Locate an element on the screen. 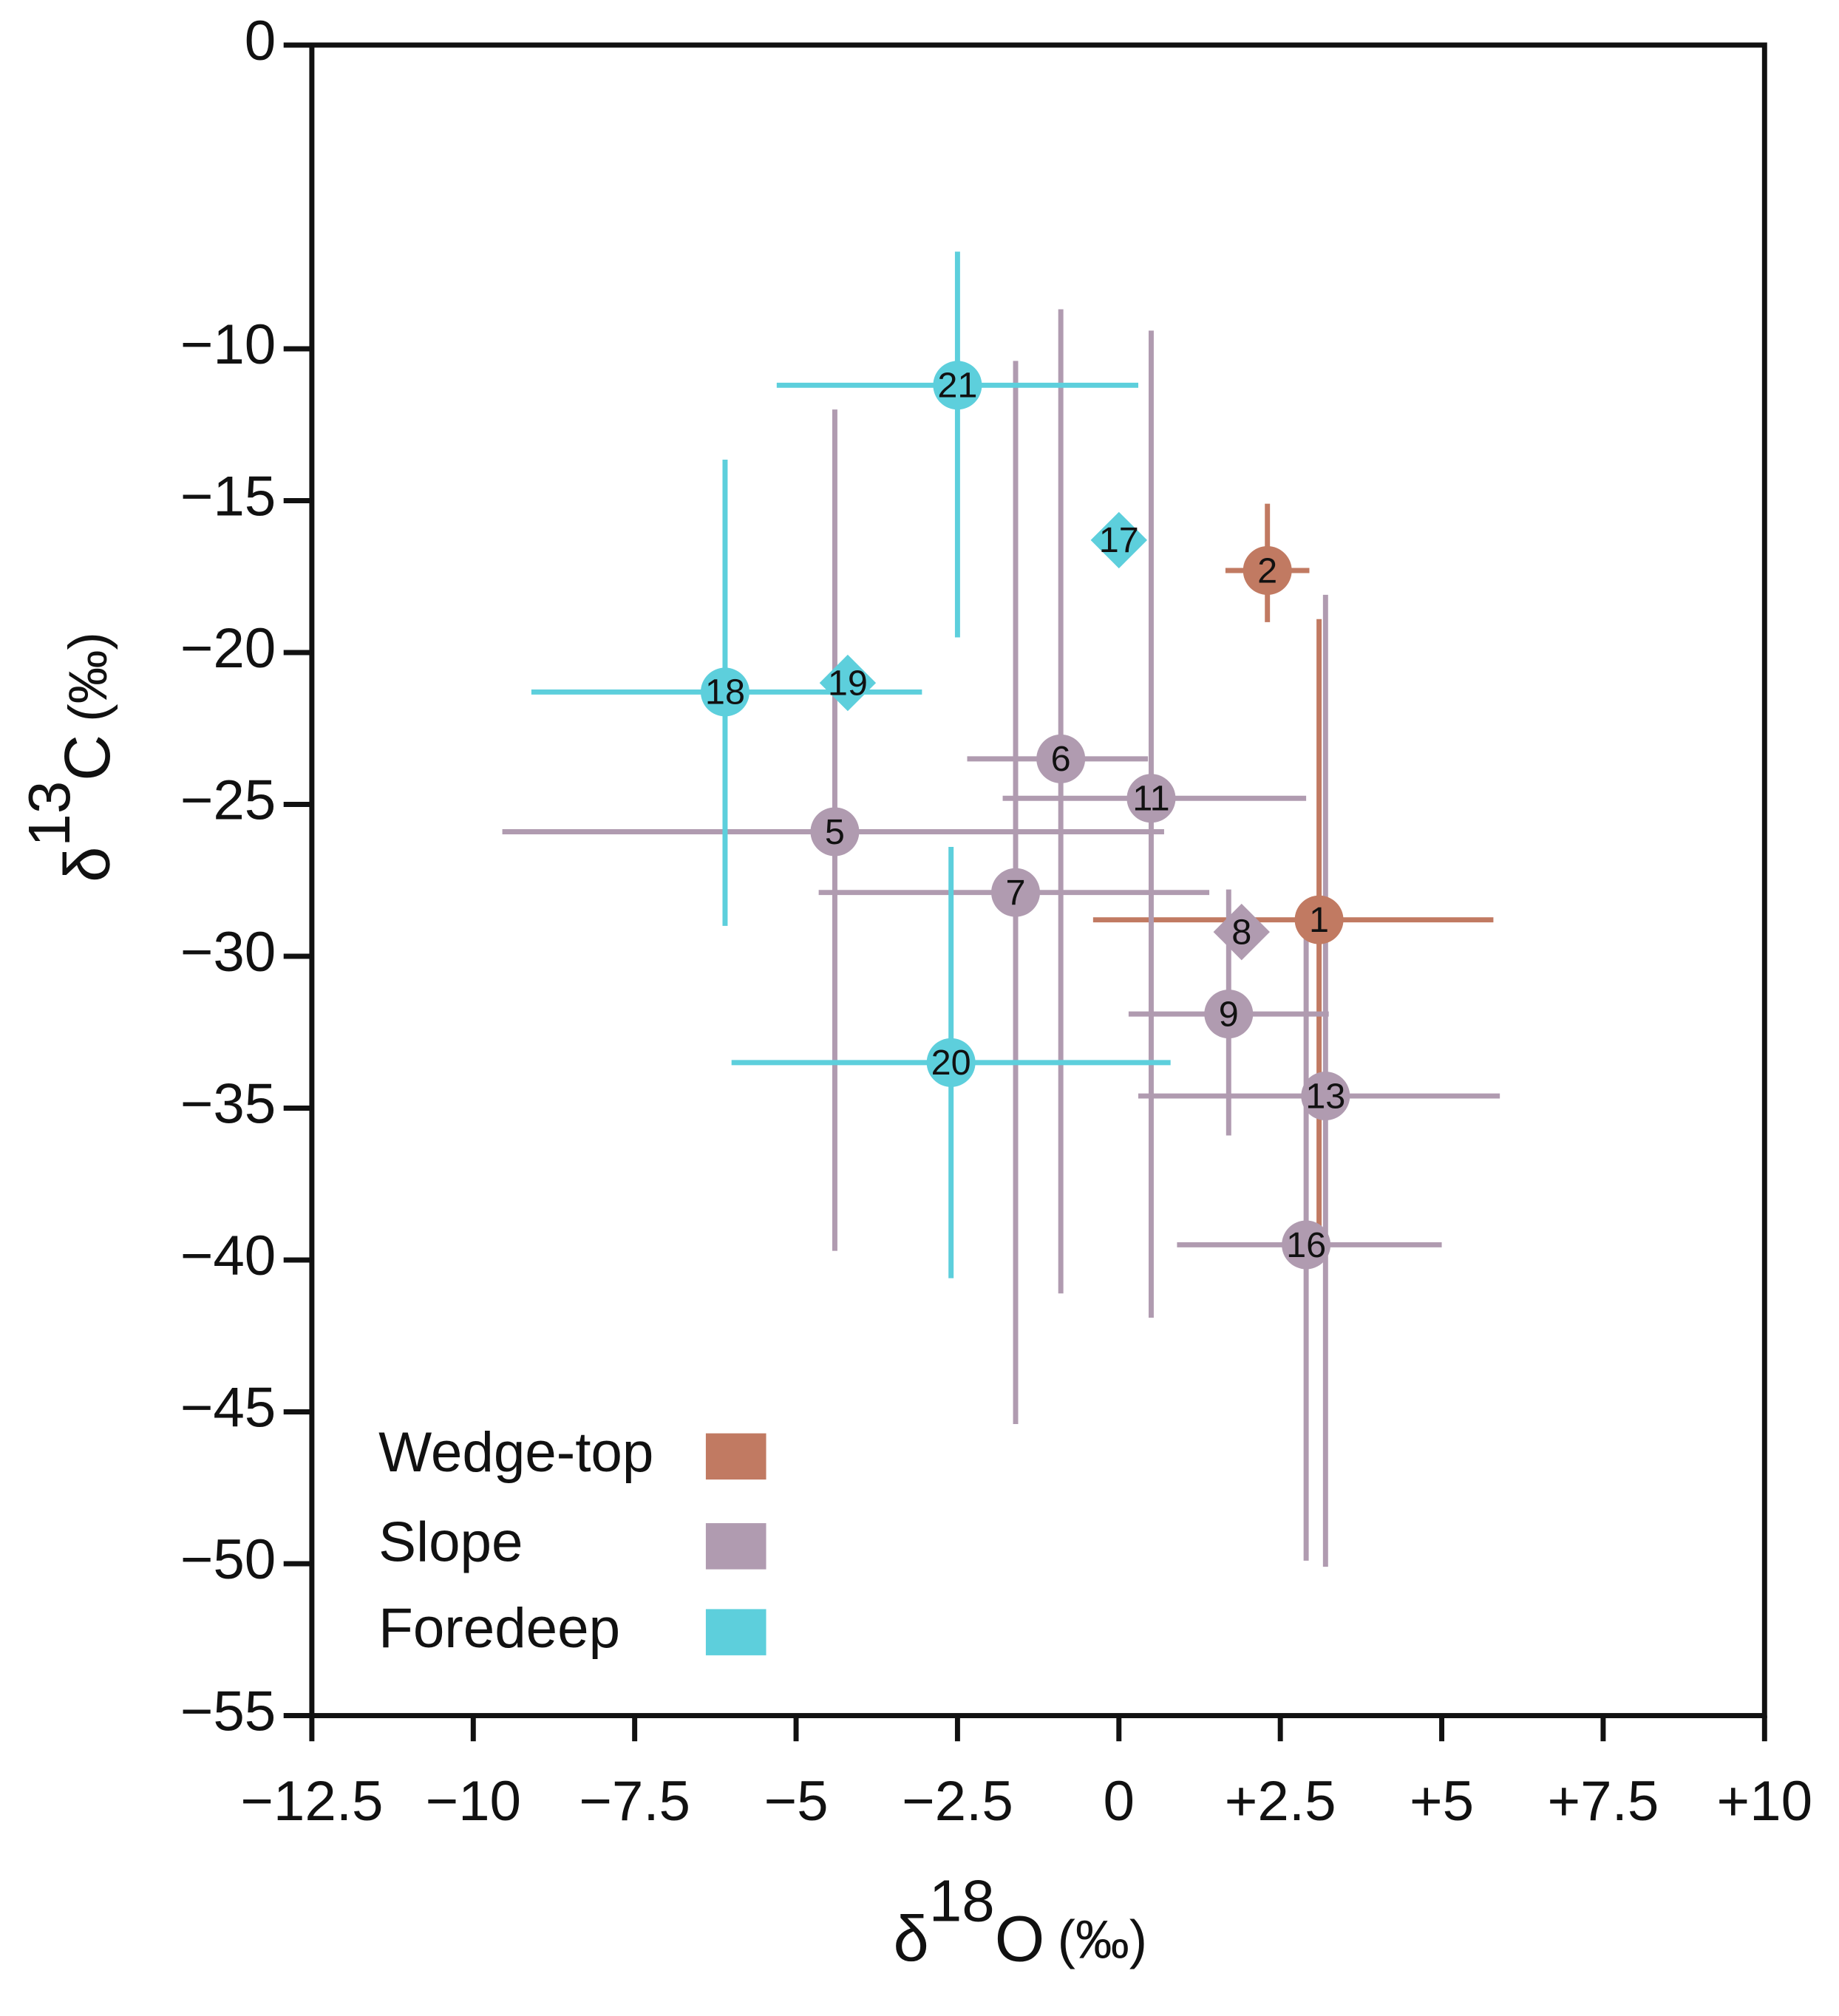 The image size is (1839, 2016). x-tick-label: +2.5 is located at coordinates (1280, 1801).